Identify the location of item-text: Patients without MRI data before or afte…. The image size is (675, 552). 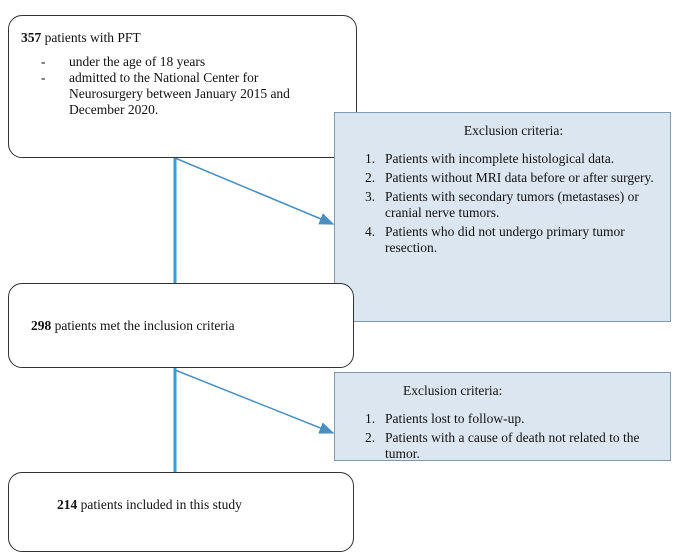
(519, 177).